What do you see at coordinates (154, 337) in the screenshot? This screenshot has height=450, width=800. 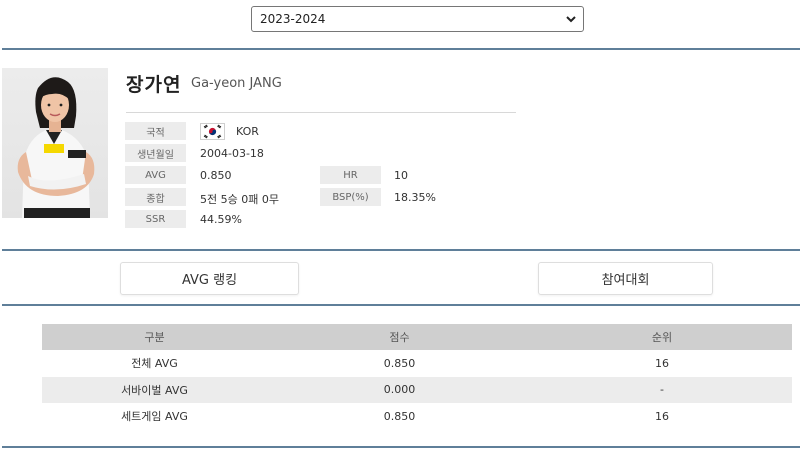 I see `table-header-category: 구분` at bounding box center [154, 337].